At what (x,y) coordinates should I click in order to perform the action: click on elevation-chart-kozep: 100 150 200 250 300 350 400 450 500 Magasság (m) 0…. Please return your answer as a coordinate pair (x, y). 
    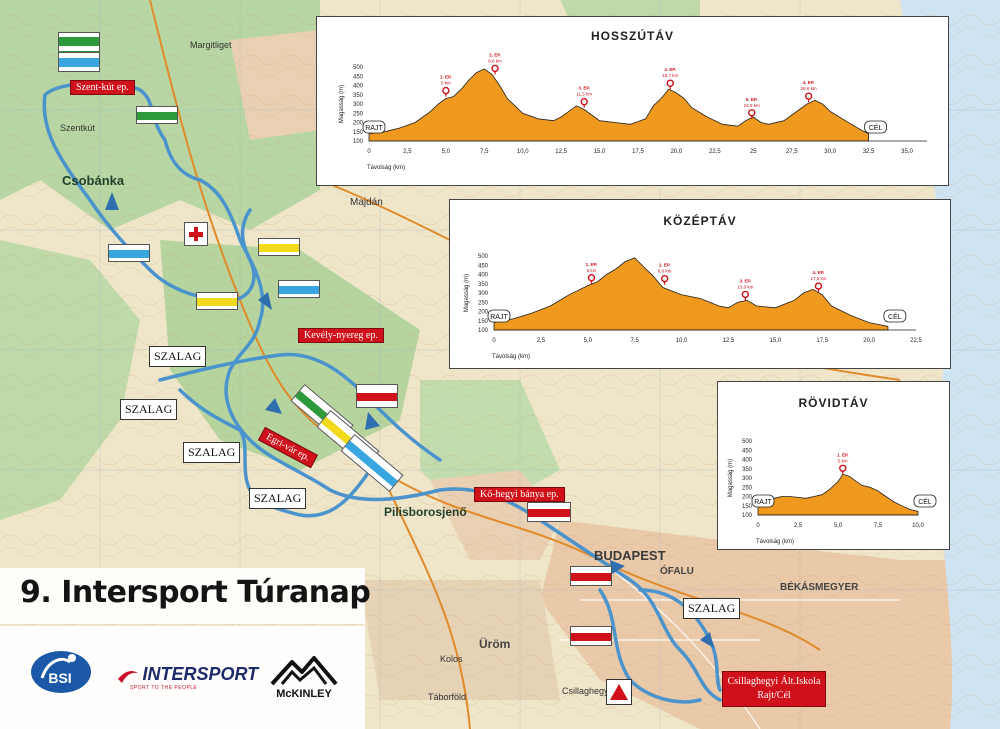
    Looking at the image, I should click on (693, 307).